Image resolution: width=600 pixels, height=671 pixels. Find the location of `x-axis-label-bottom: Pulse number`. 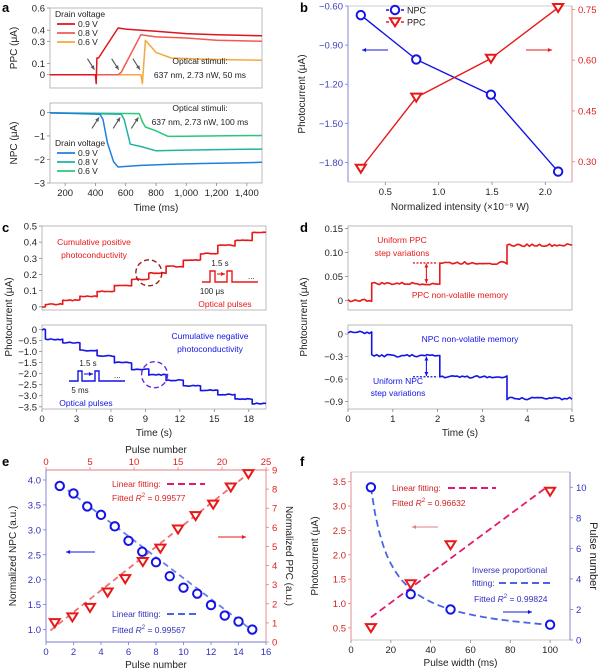

x-axis-label-bottom: Pulse number is located at coordinates (156, 665).